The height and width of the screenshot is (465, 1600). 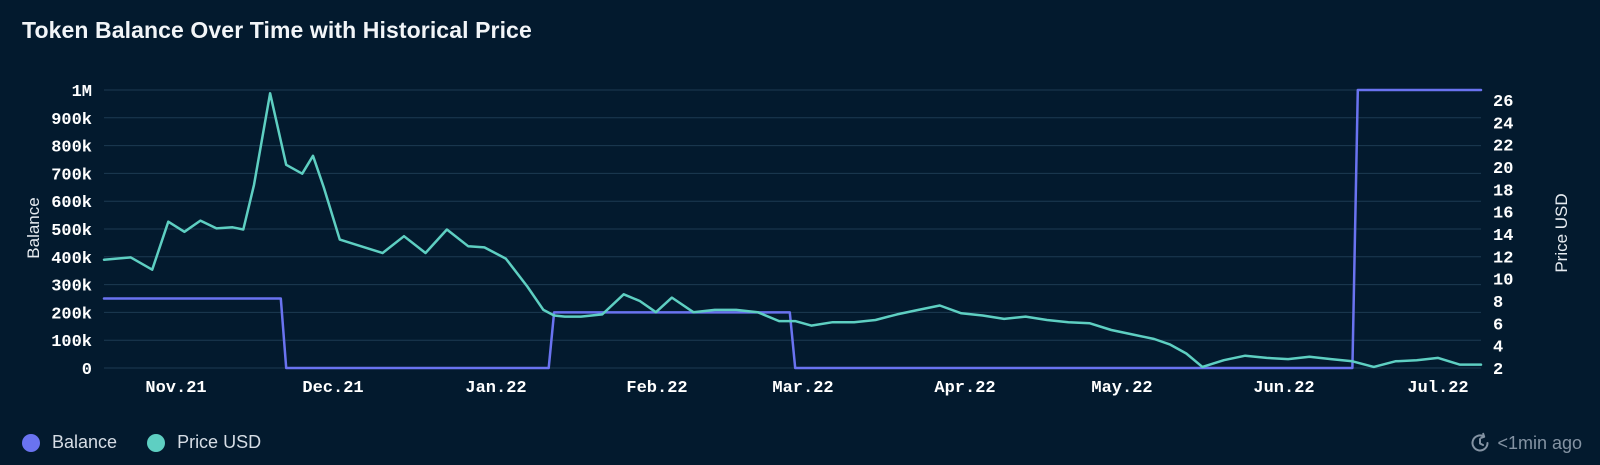 What do you see at coordinates (1503, 191) in the screenshot?
I see `y-right-tick-label: 18` at bounding box center [1503, 191].